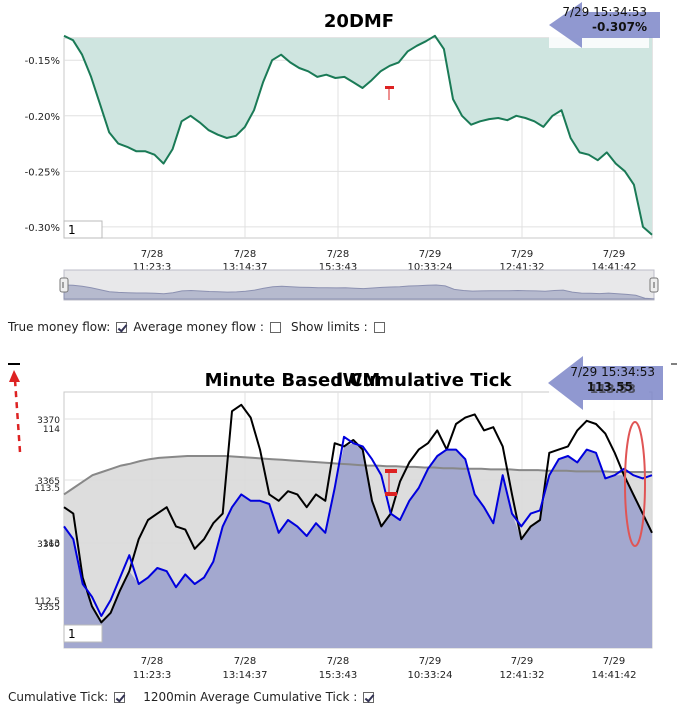 The image size is (677, 719). I want to click on bottom-zoom-input-box, so click(83, 633).